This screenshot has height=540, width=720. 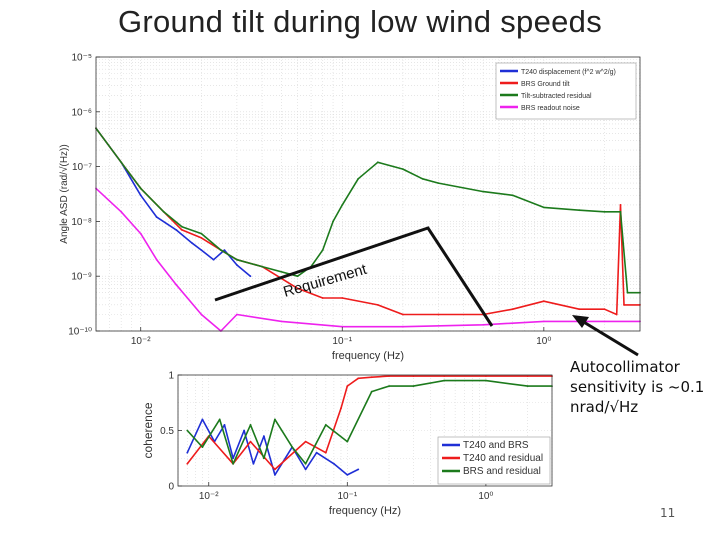 I want to click on y-tick-label: 10⁻⁵, so click(x=81, y=58).